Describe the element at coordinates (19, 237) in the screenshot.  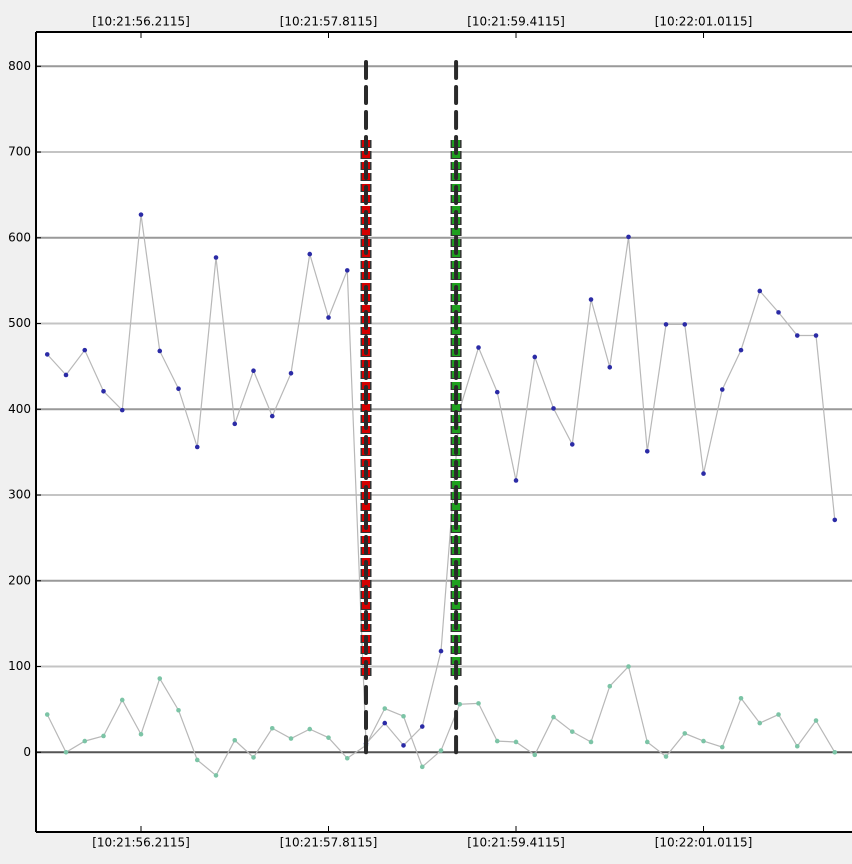
I see `y-tick-label: 600` at that location.